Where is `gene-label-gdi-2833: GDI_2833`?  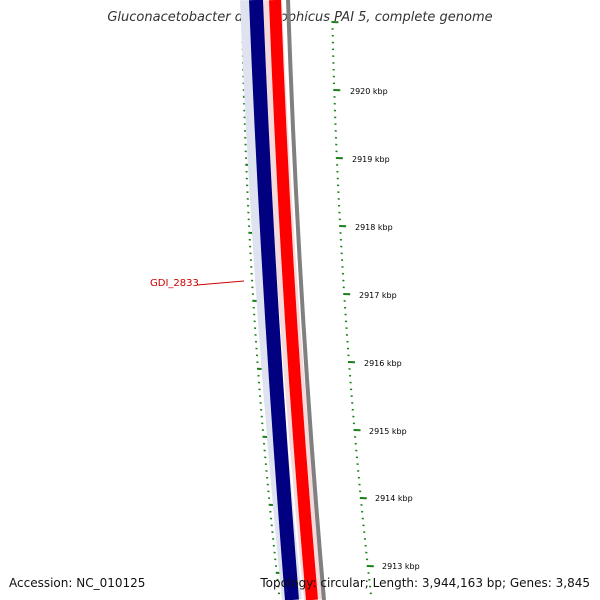
gene-label-gdi-2833: GDI_2833 is located at coordinates (174, 283).